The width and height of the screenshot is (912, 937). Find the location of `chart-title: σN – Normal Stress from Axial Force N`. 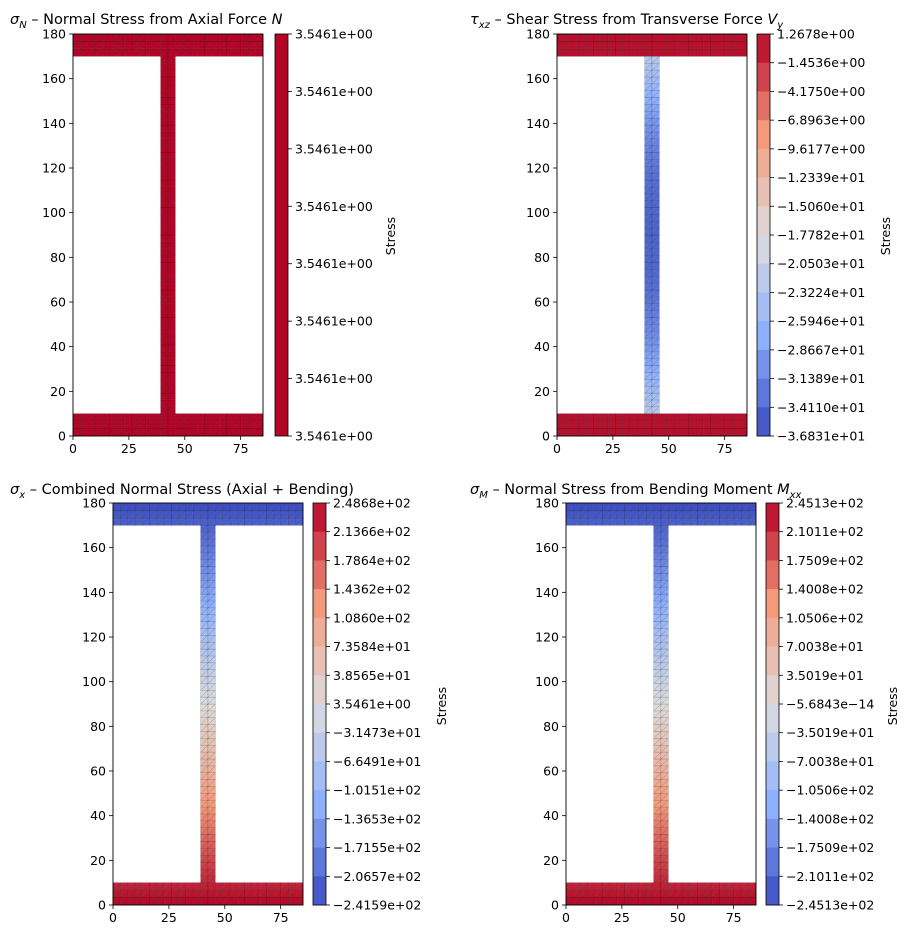

chart-title: σN – Normal Stress from Axial Force N is located at coordinates (146, 21).